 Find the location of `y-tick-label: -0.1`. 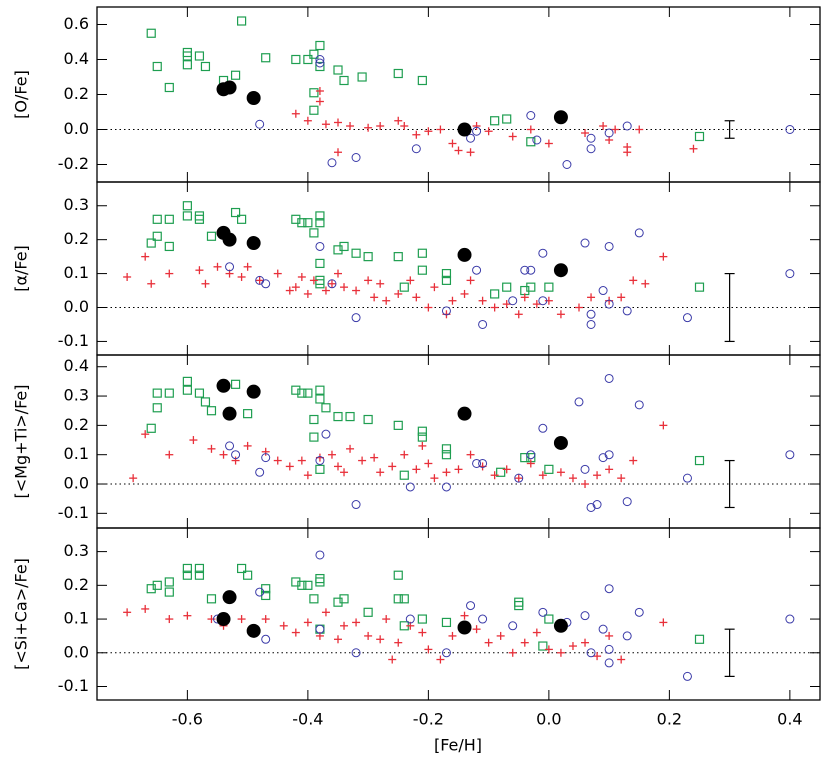

y-tick-label: -0.1 is located at coordinates (73, 340).